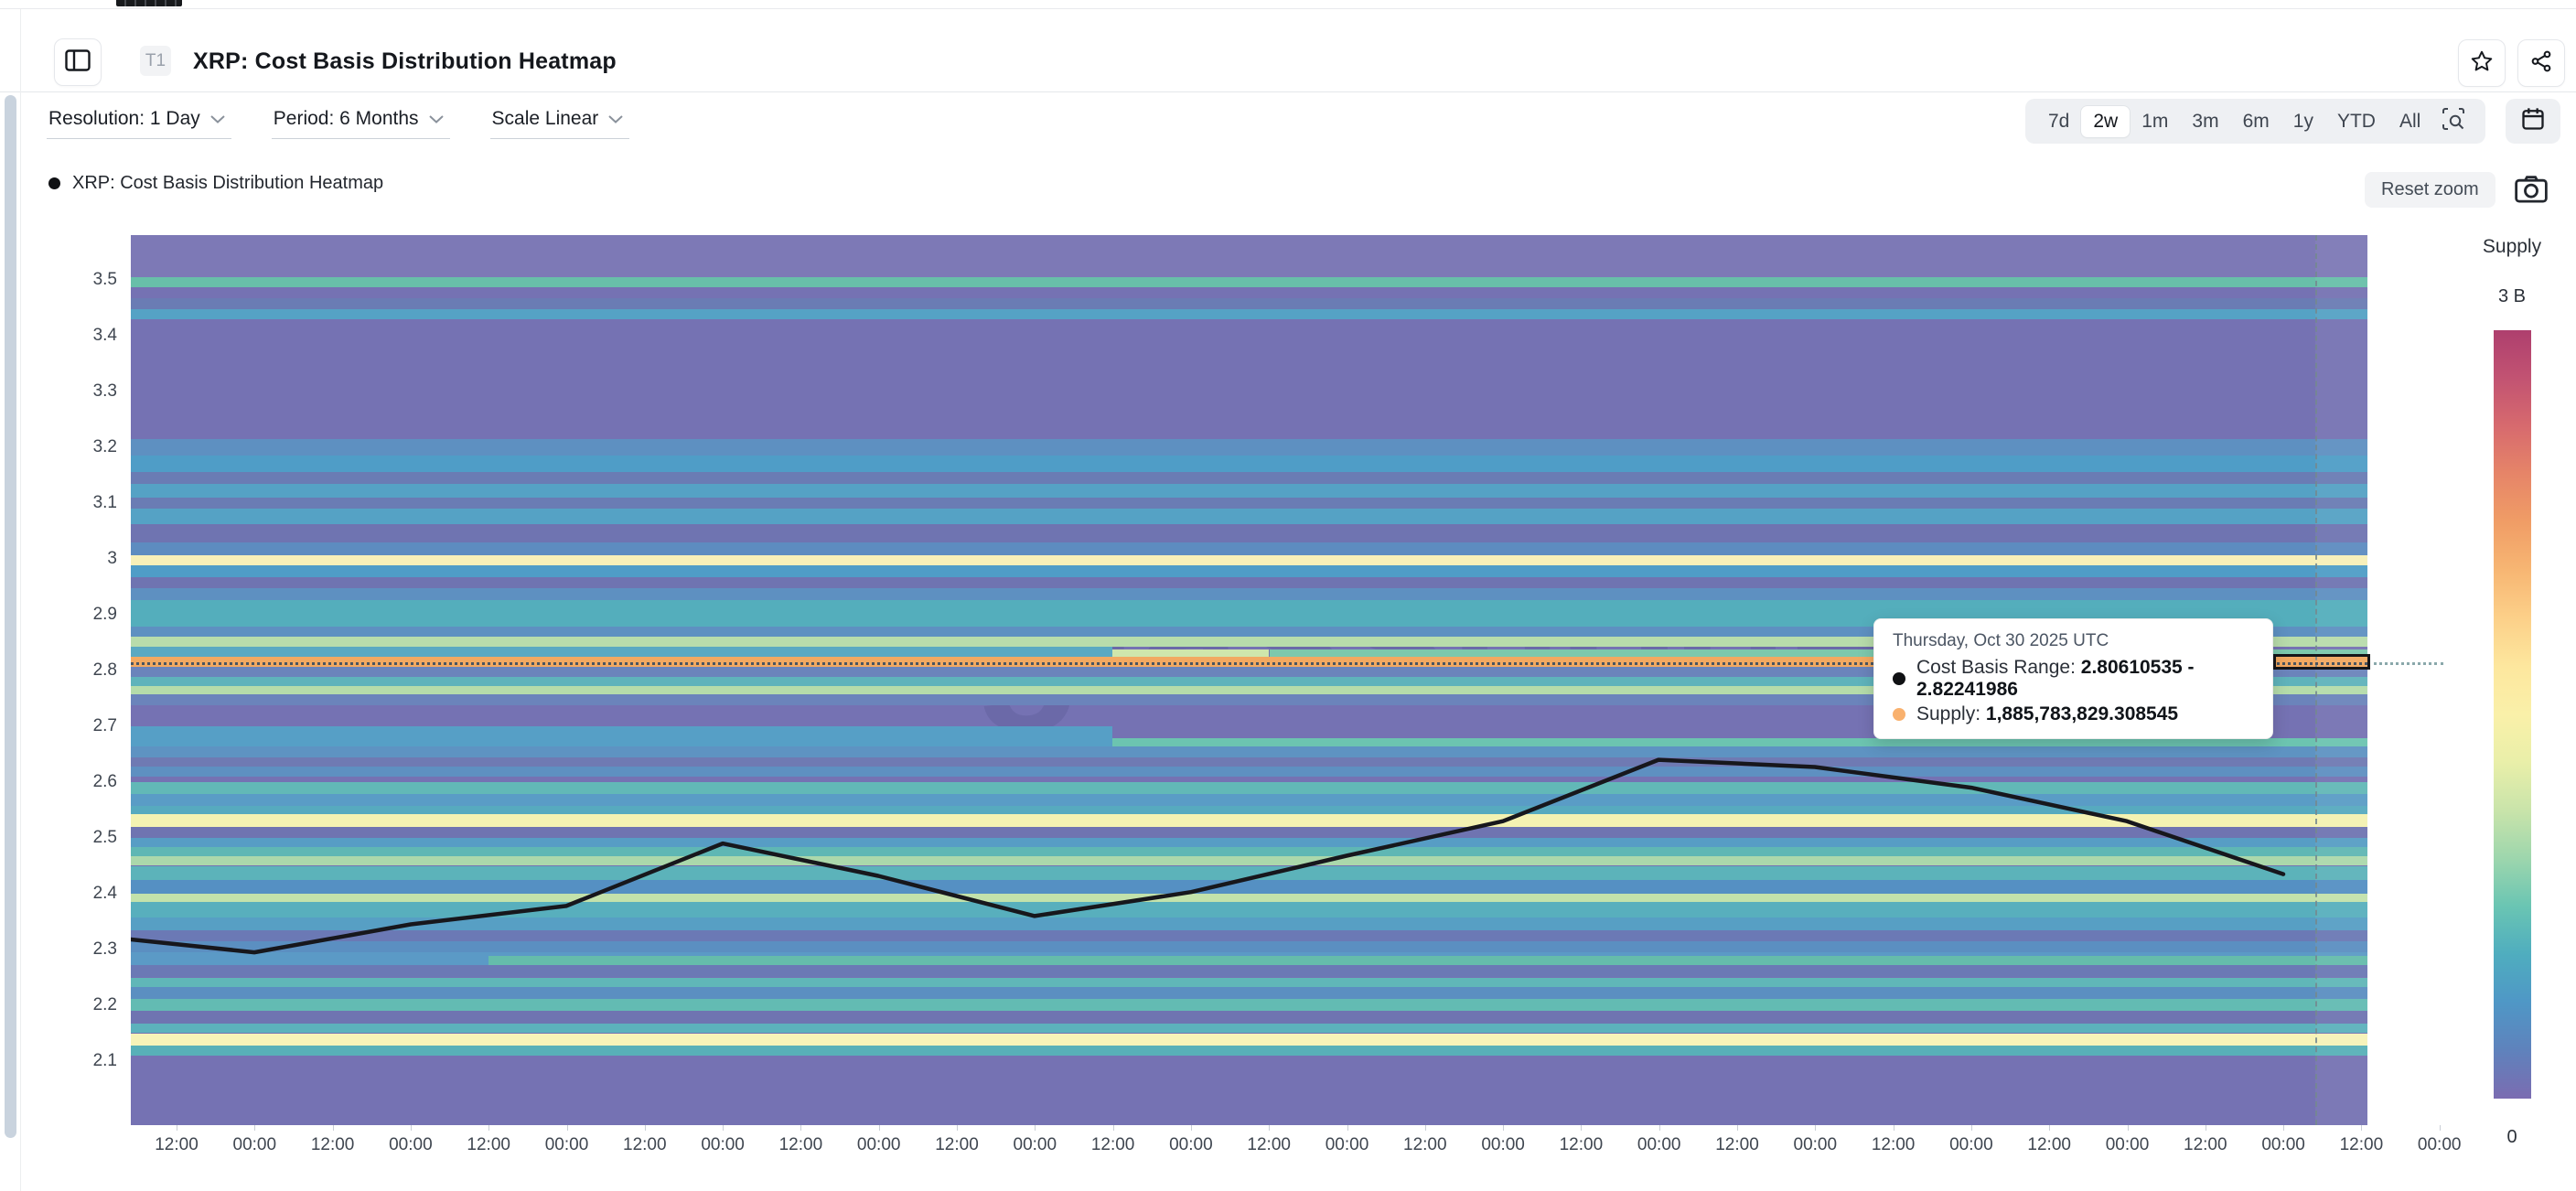 The image size is (2576, 1191). Describe the element at coordinates (105, 502) in the screenshot. I see `y-axis-label: 3.1` at that location.